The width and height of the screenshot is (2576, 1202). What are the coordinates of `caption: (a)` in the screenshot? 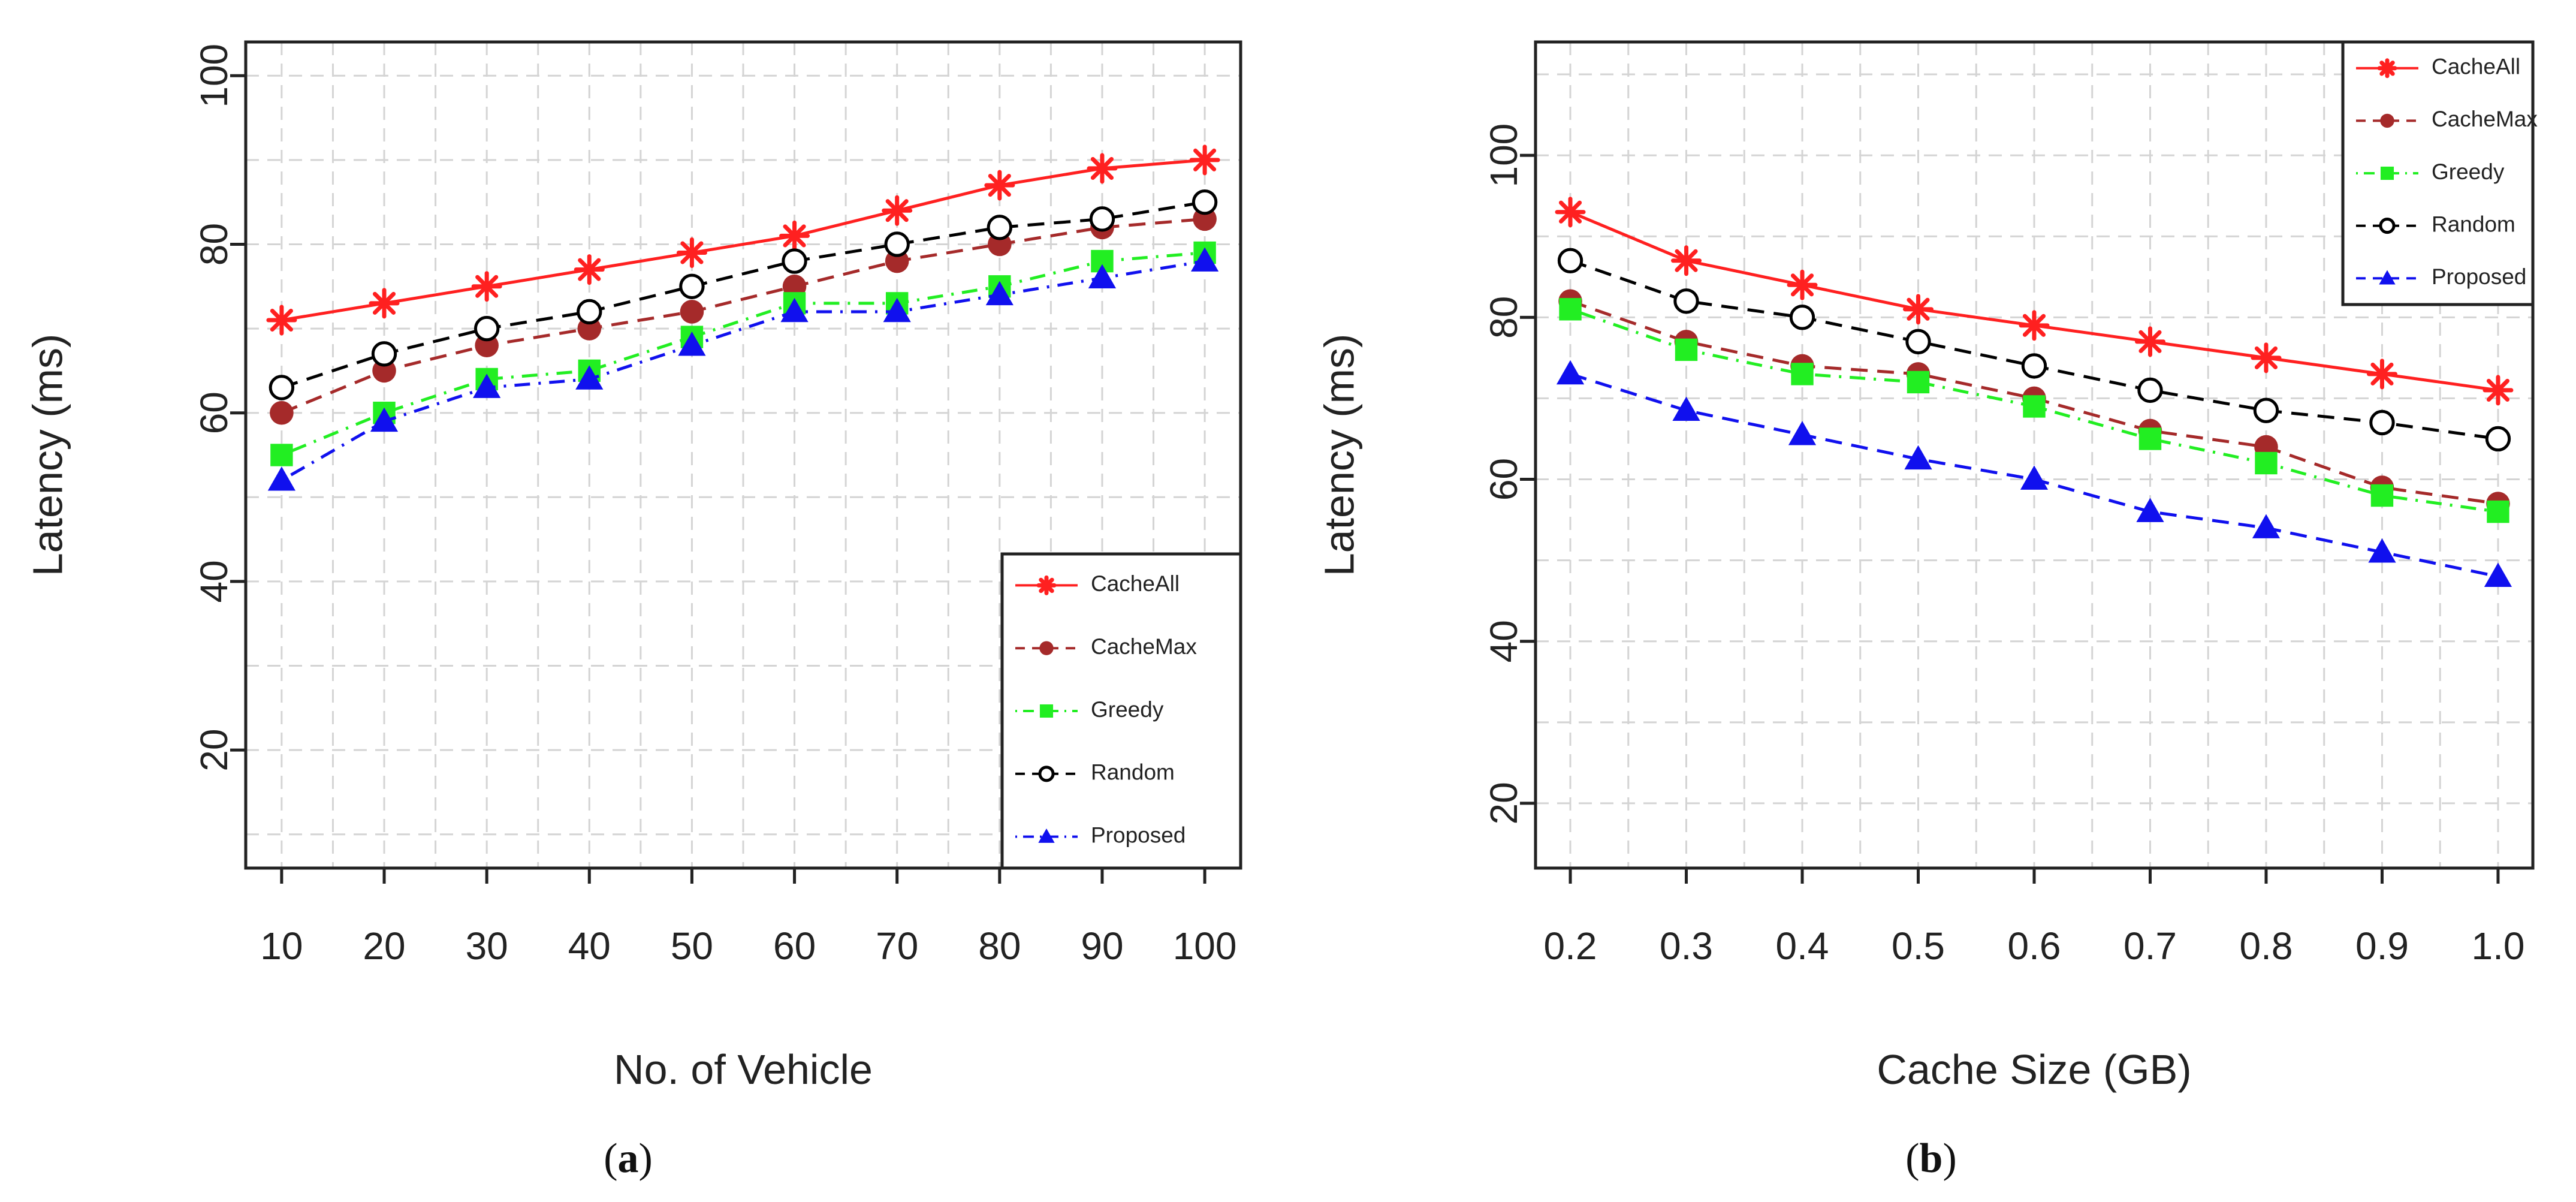 It's located at (628, 1159).